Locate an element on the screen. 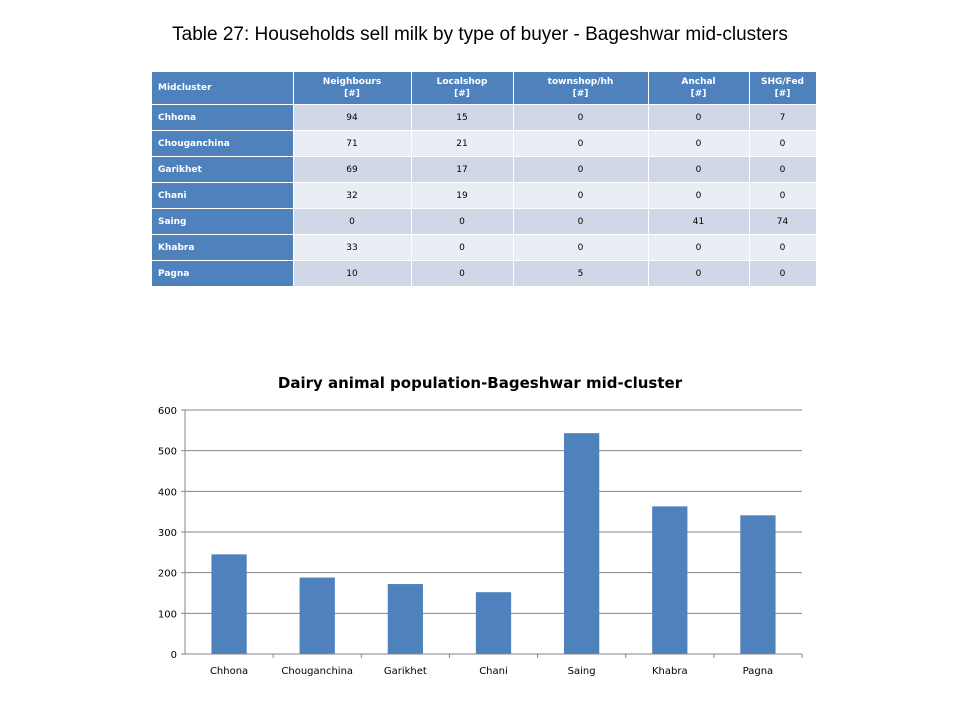  row-label: Saing is located at coordinates (223, 221).